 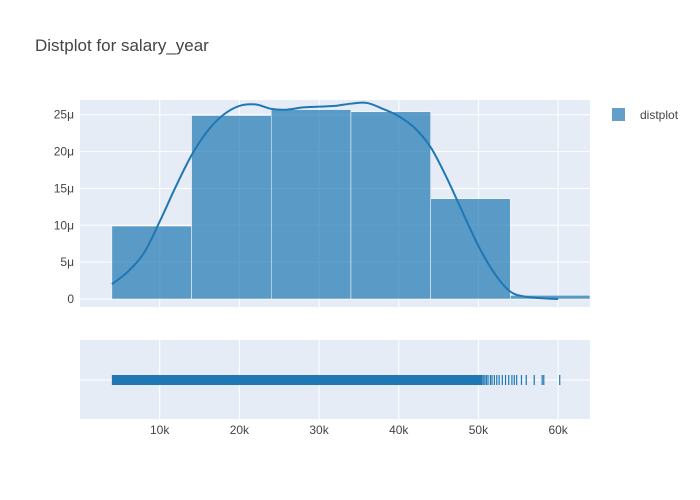 I want to click on x-tick-label: 50k, so click(x=479, y=430).